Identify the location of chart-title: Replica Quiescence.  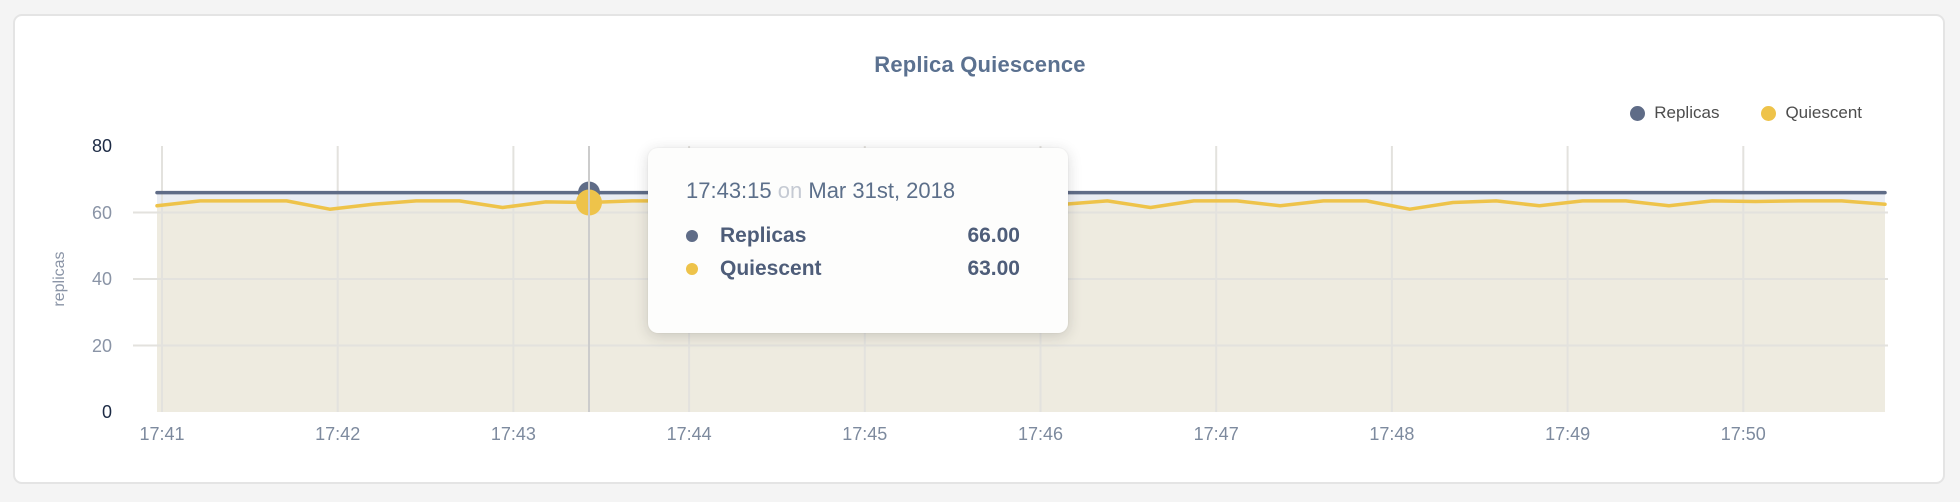
(980, 64).